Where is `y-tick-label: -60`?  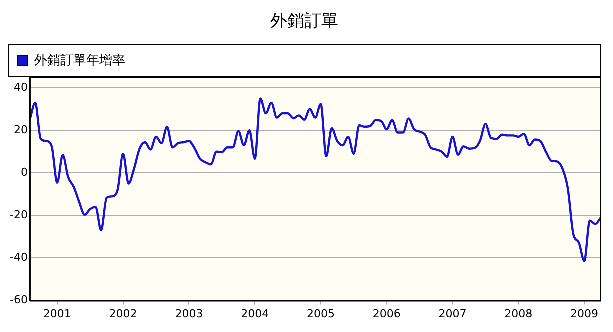
y-tick-label: -60 is located at coordinates (19, 300).